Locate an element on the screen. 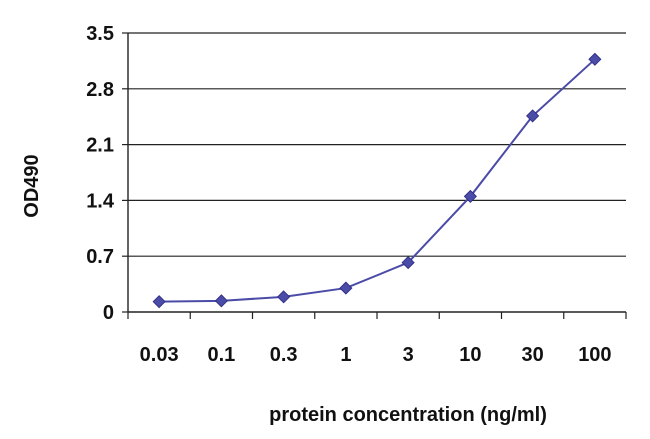  x-tick-labels: 0.03 0.1 0.3 1 3 10 30 100 is located at coordinates (376, 355).